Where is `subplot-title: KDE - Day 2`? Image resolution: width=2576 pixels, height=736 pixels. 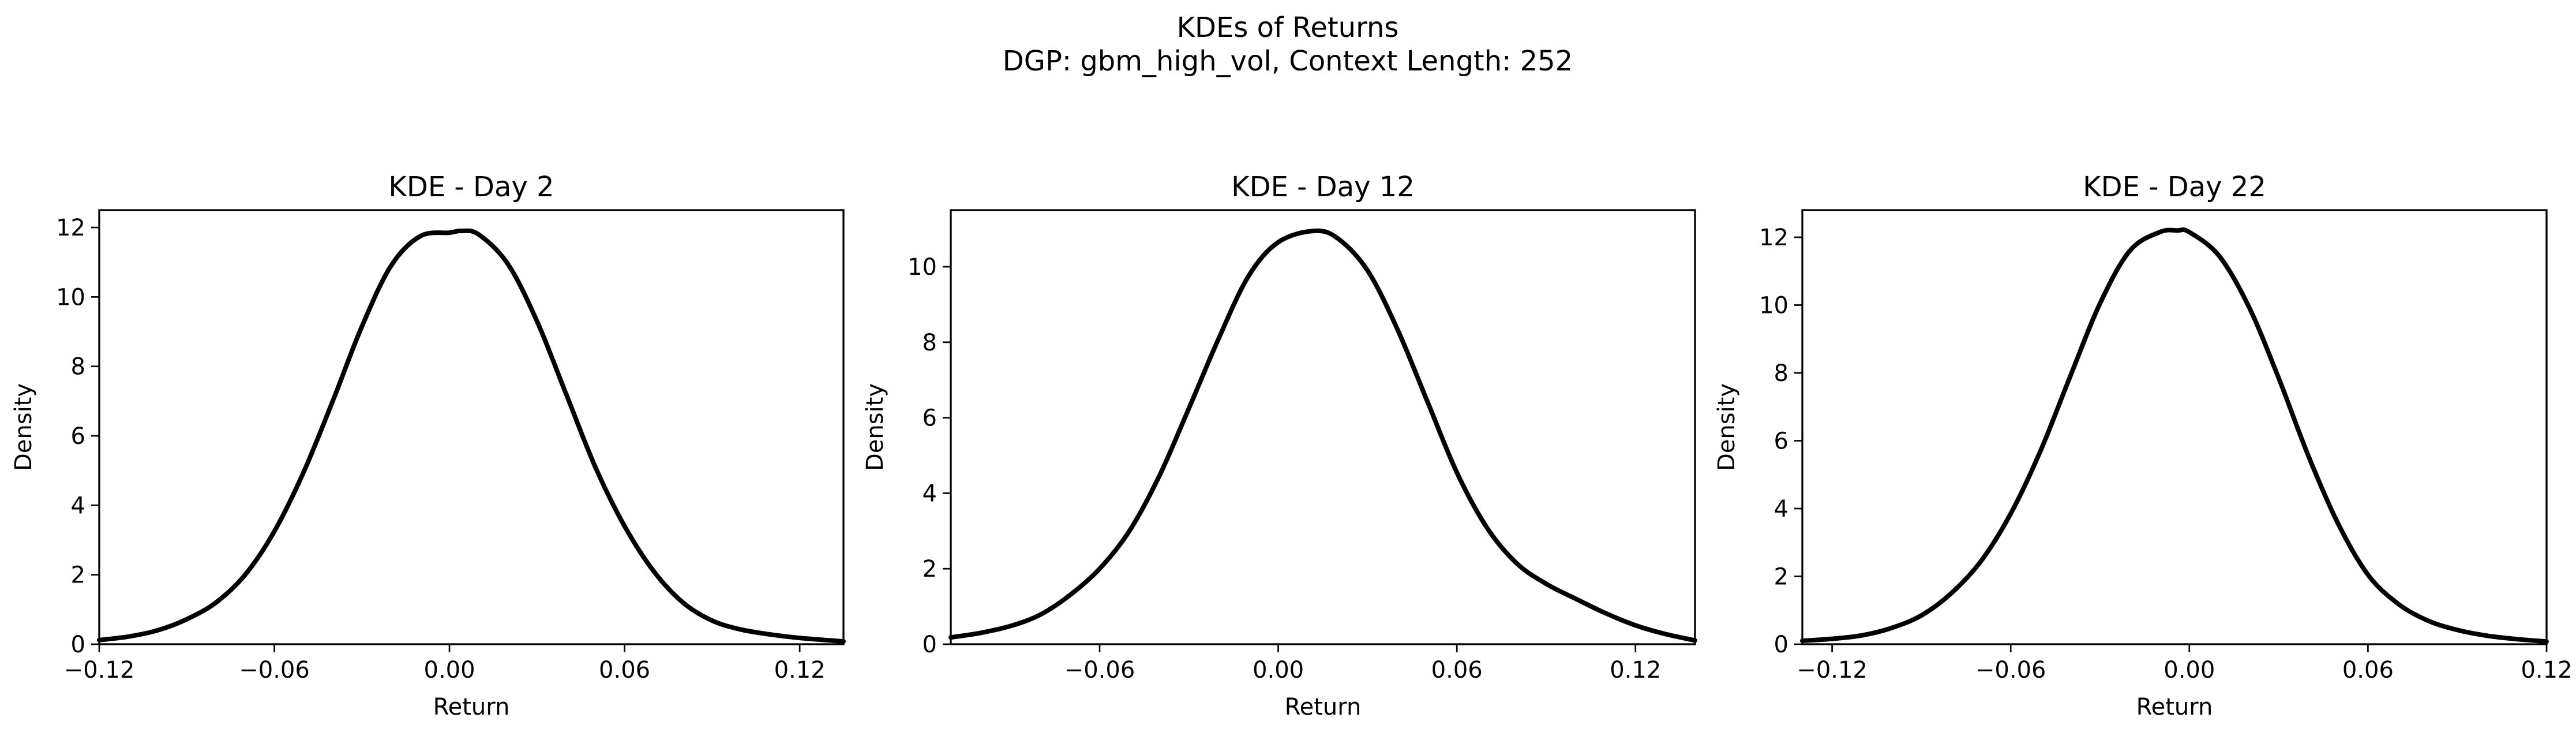 subplot-title: KDE - Day 2 is located at coordinates (471, 187).